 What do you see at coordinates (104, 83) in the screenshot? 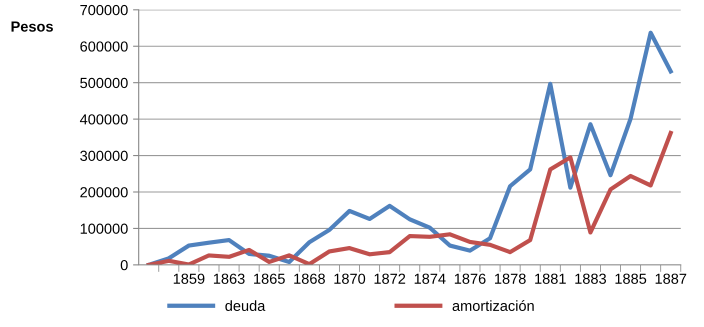
I see `y-tick-label: 500000` at bounding box center [104, 83].